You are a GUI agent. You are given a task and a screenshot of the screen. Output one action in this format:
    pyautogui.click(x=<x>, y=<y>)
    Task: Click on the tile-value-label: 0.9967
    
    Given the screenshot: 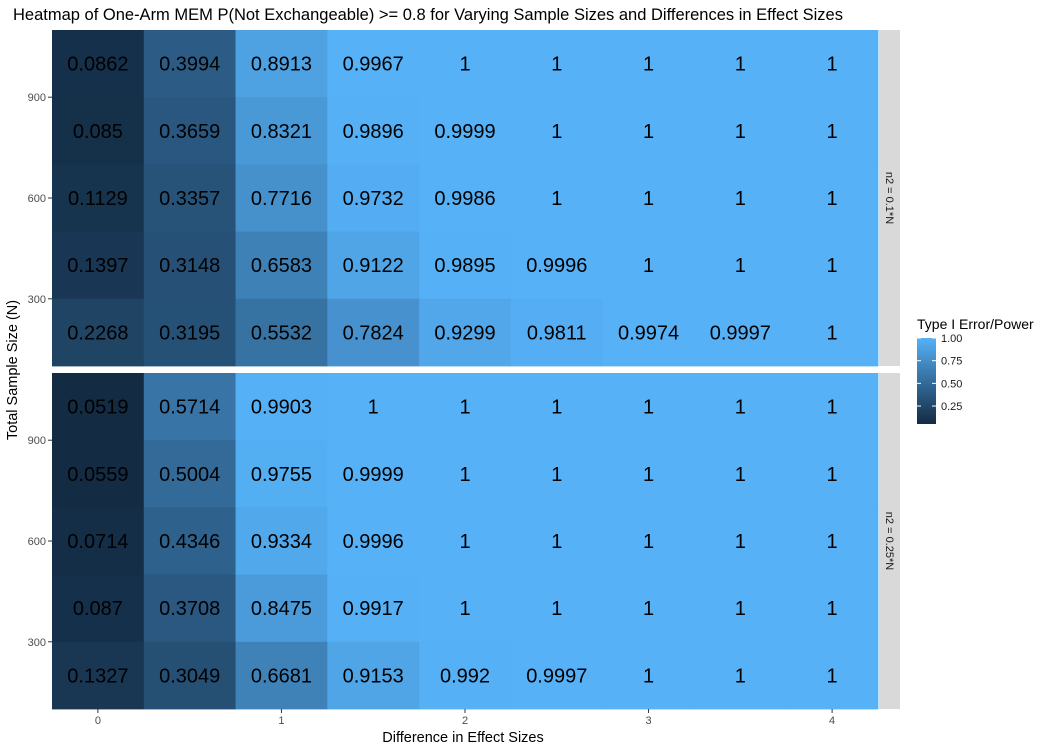 What is the action you would take?
    pyautogui.click(x=373, y=65)
    